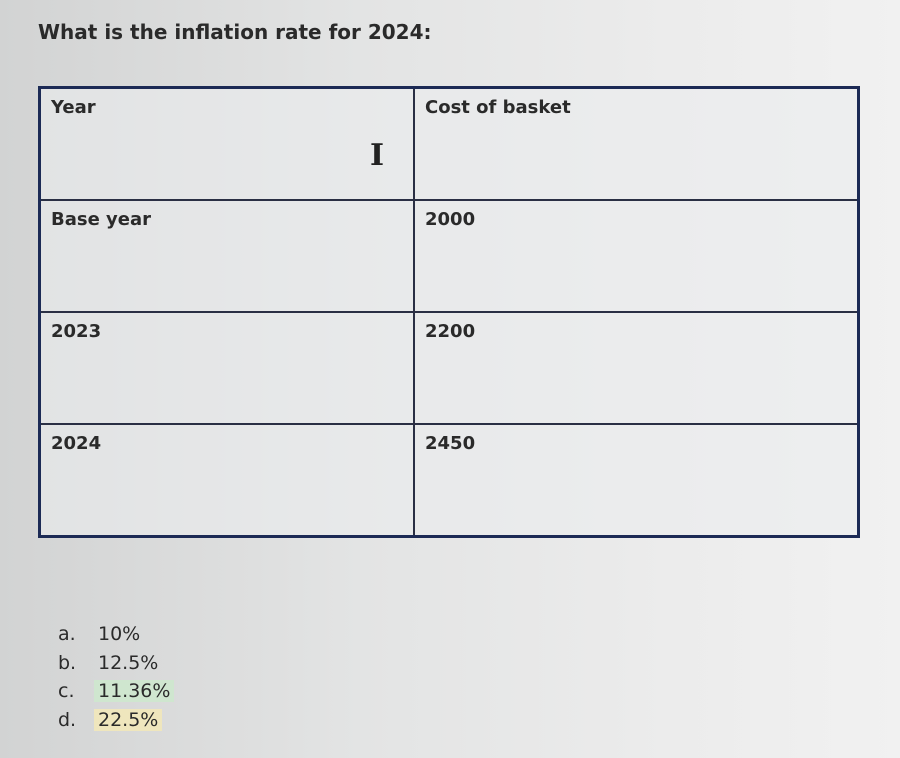 The width and height of the screenshot is (900, 758). What do you see at coordinates (226, 256) in the screenshot?
I see `cell-year: Base year` at bounding box center [226, 256].